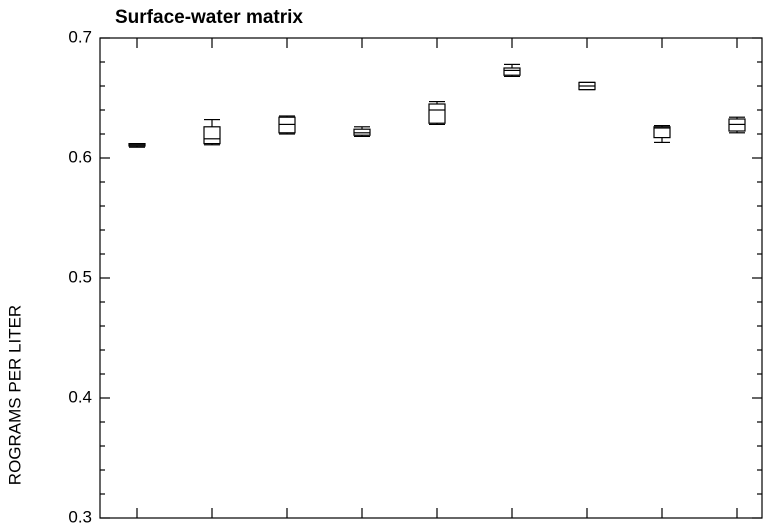 This screenshot has height=525, width=772. I want to click on y-tick-label: 0.7, so click(80, 36).